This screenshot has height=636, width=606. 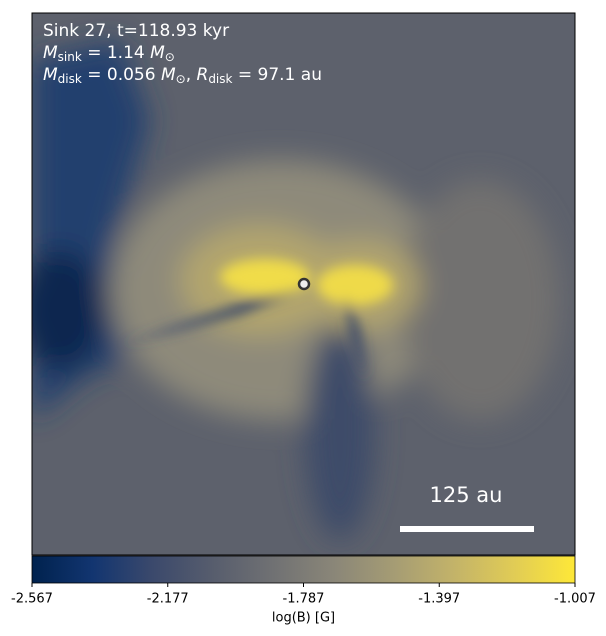 What do you see at coordinates (191, 75) in the screenshot?
I see `sep: ,` at bounding box center [191, 75].